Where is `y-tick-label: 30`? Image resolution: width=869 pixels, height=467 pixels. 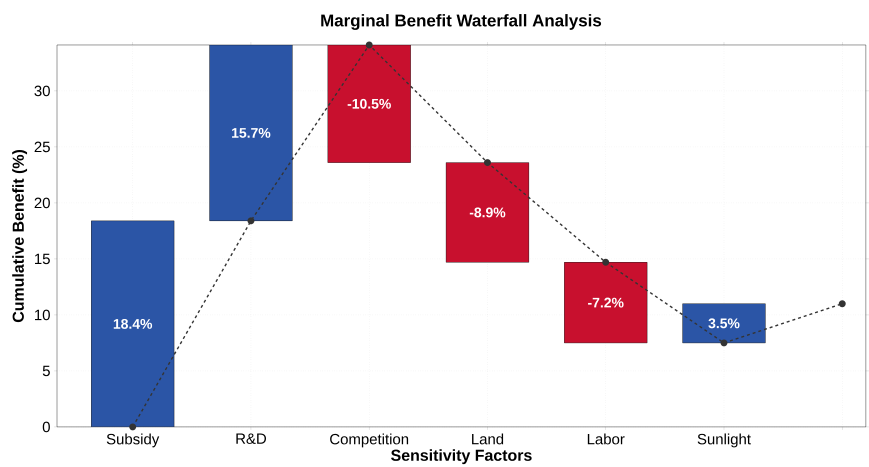
y-tick-label: 30 is located at coordinates (42, 90).